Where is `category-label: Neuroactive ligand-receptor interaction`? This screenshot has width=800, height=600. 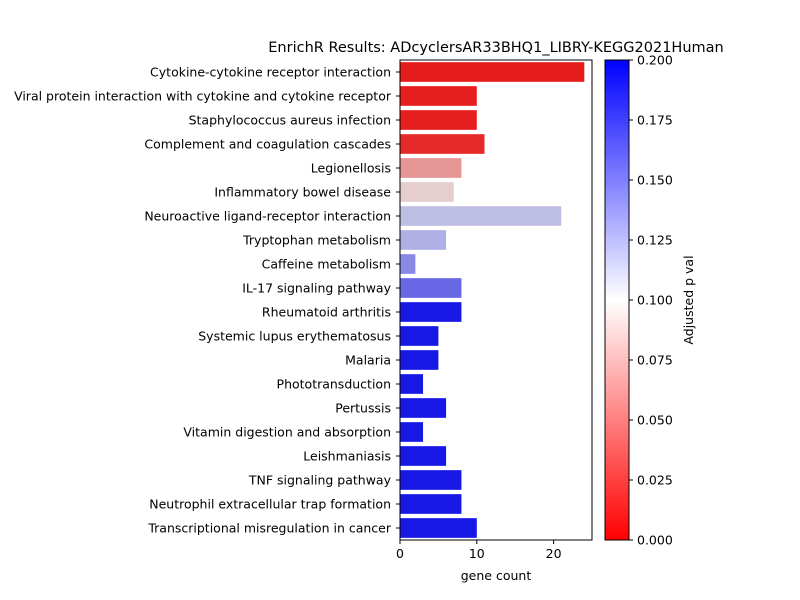
category-label: Neuroactive ligand-receptor interaction is located at coordinates (267, 216).